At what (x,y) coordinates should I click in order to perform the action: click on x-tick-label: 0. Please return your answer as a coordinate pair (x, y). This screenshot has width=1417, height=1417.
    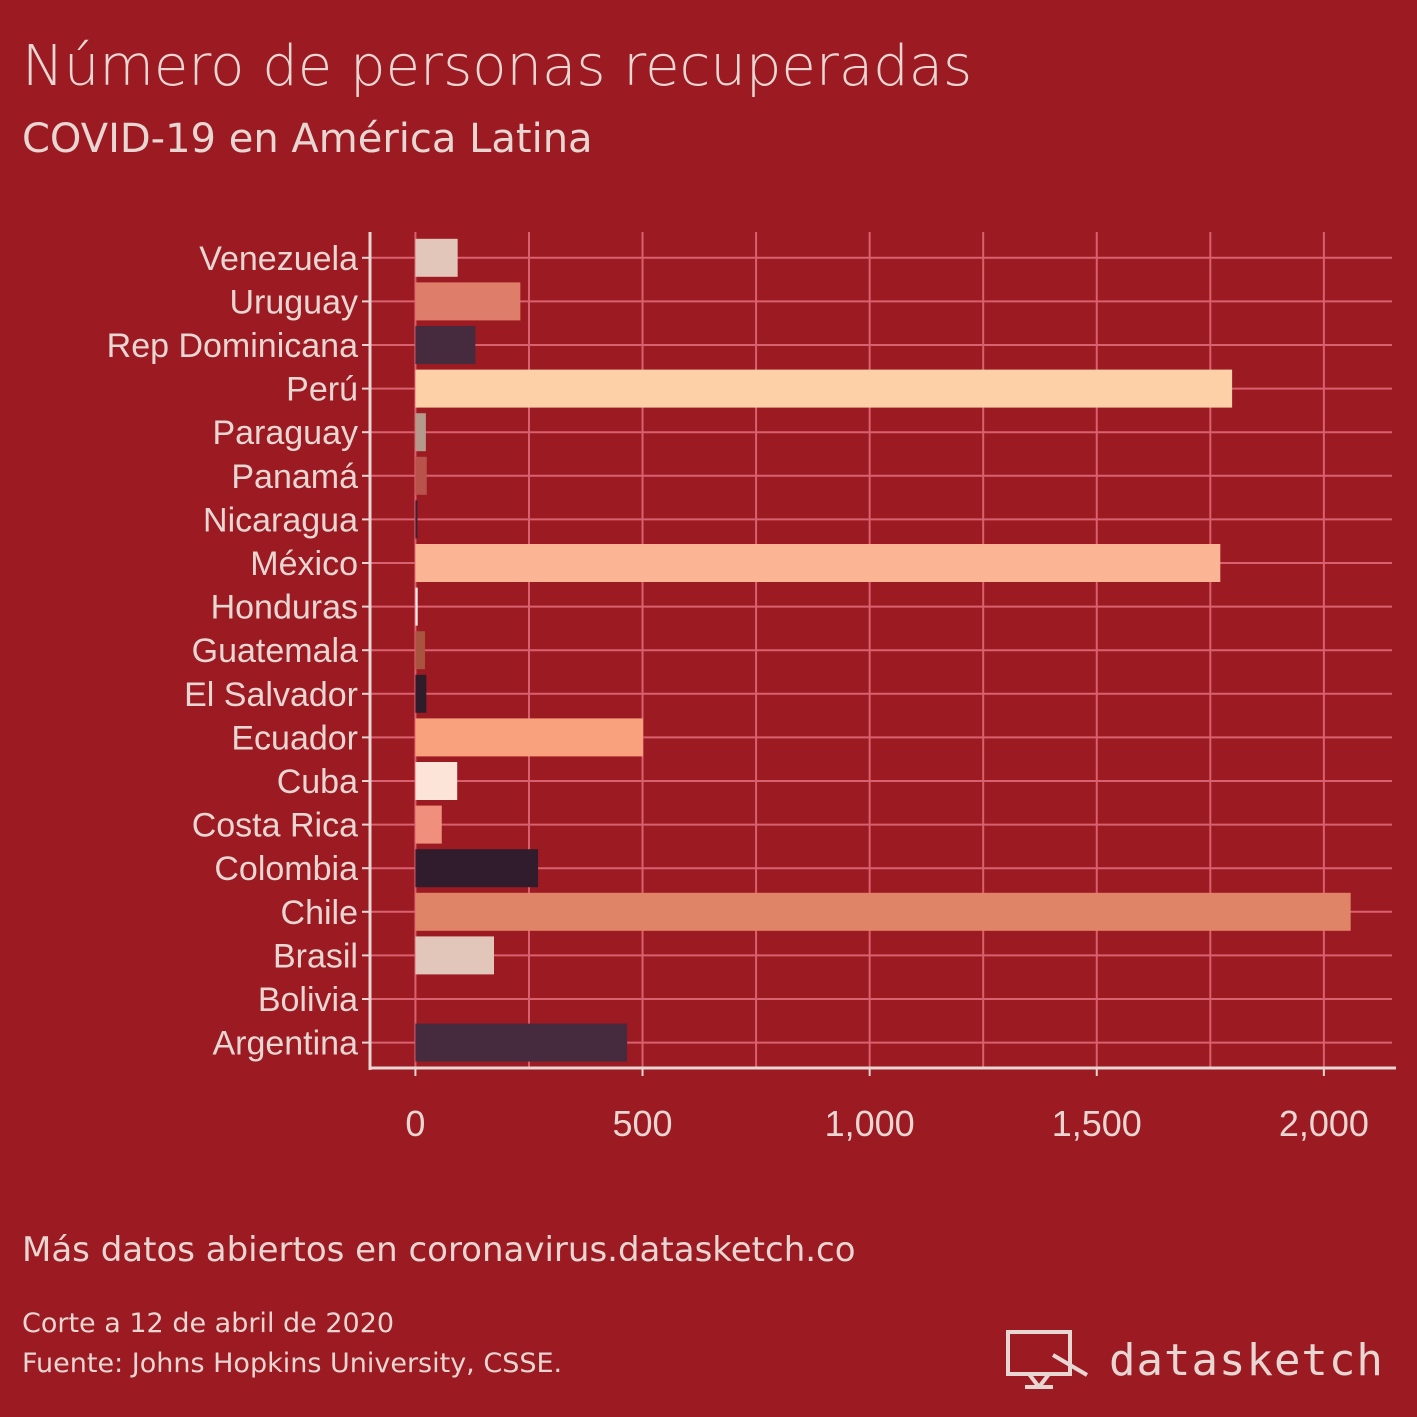
    Looking at the image, I should click on (415, 1123).